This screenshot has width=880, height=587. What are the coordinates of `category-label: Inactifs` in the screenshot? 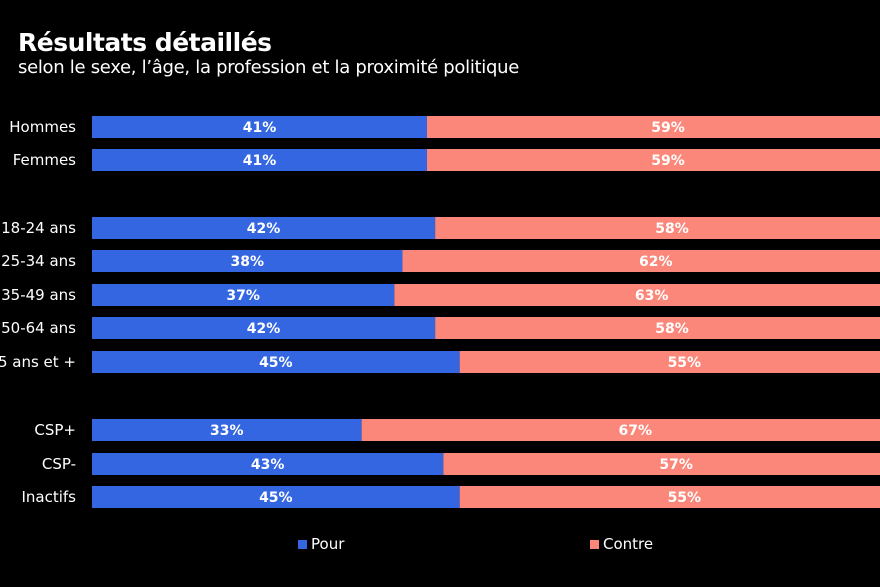 It's located at (48, 497).